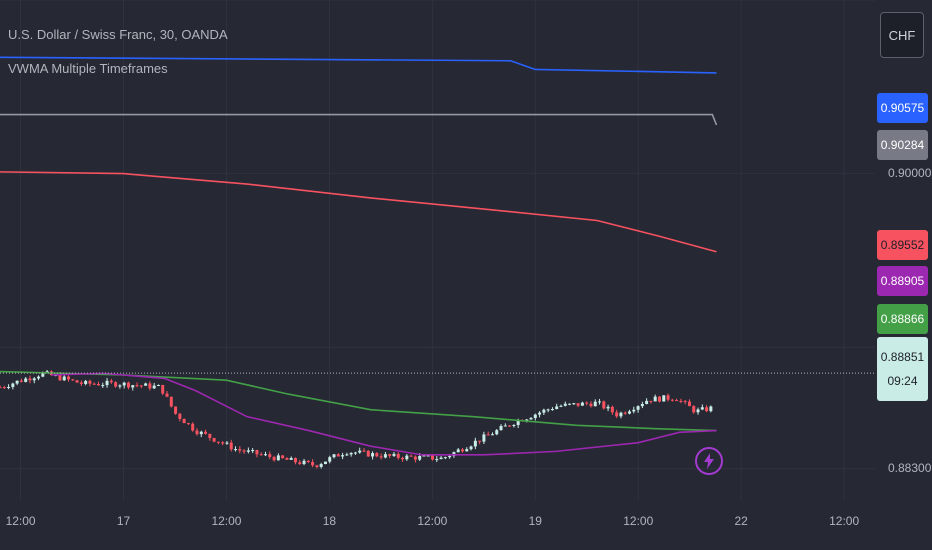  I want to click on bar-countdown: 09:24, so click(902, 381).